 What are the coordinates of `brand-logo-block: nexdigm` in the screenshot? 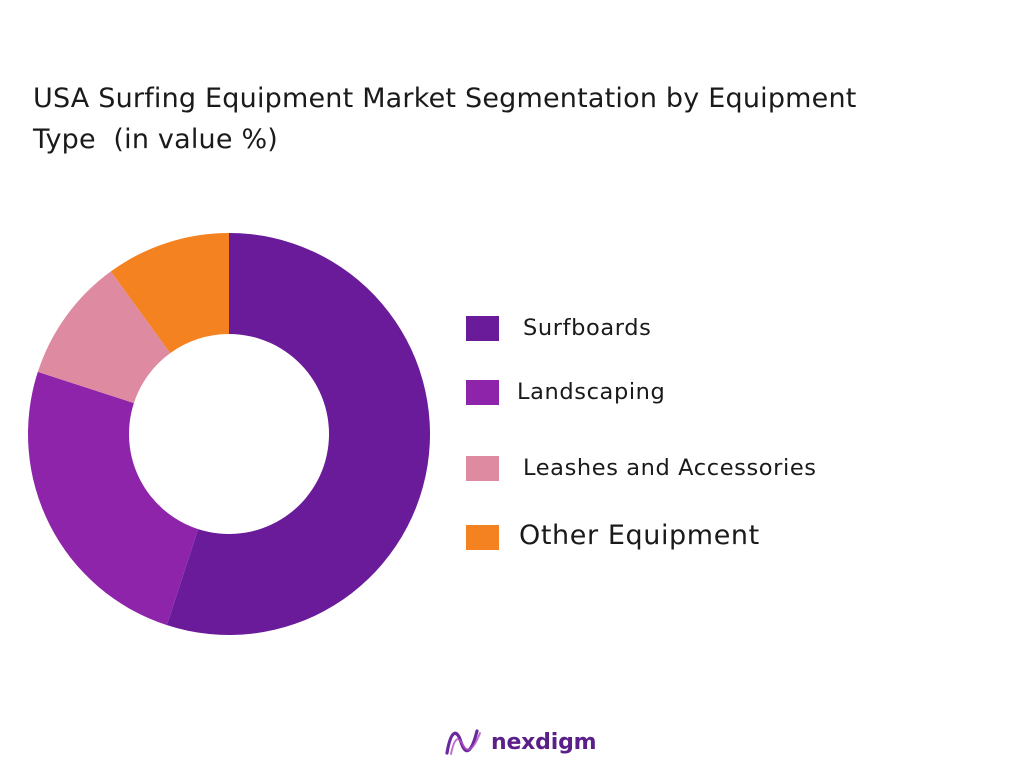 It's located at (520, 742).